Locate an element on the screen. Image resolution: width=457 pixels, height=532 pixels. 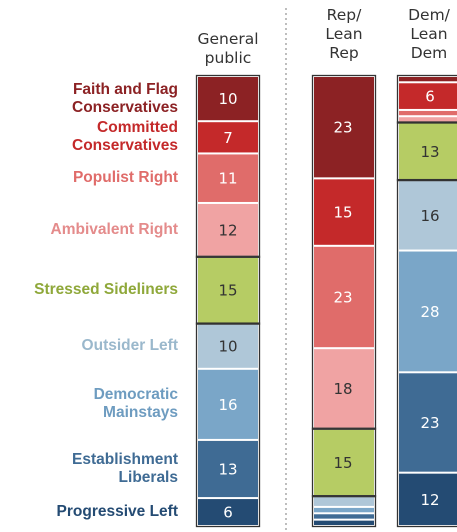
row-label-1: Committed Conservatives is located at coordinates (125, 137).